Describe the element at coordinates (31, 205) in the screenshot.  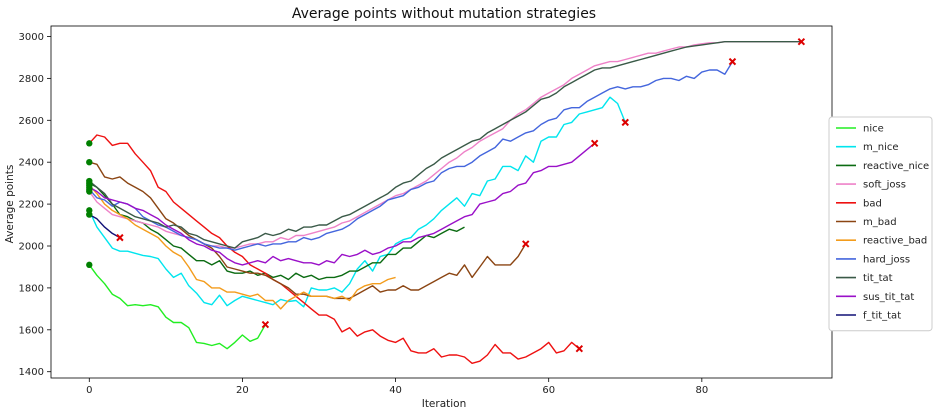
I see `y-tick-label: 2200` at that location.